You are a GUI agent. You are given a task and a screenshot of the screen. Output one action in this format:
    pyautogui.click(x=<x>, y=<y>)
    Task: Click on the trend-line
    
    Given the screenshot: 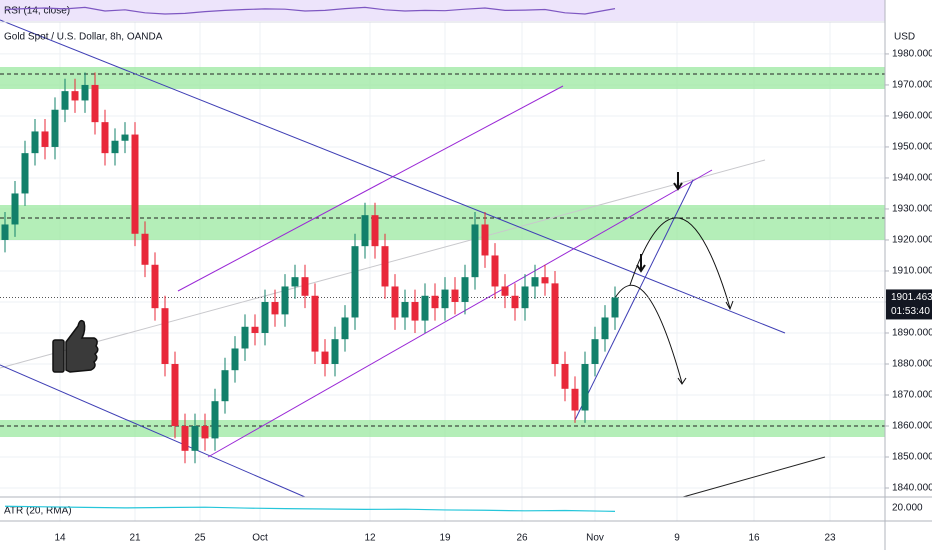 What is the action you would take?
    pyautogui.click(x=634, y=300)
    